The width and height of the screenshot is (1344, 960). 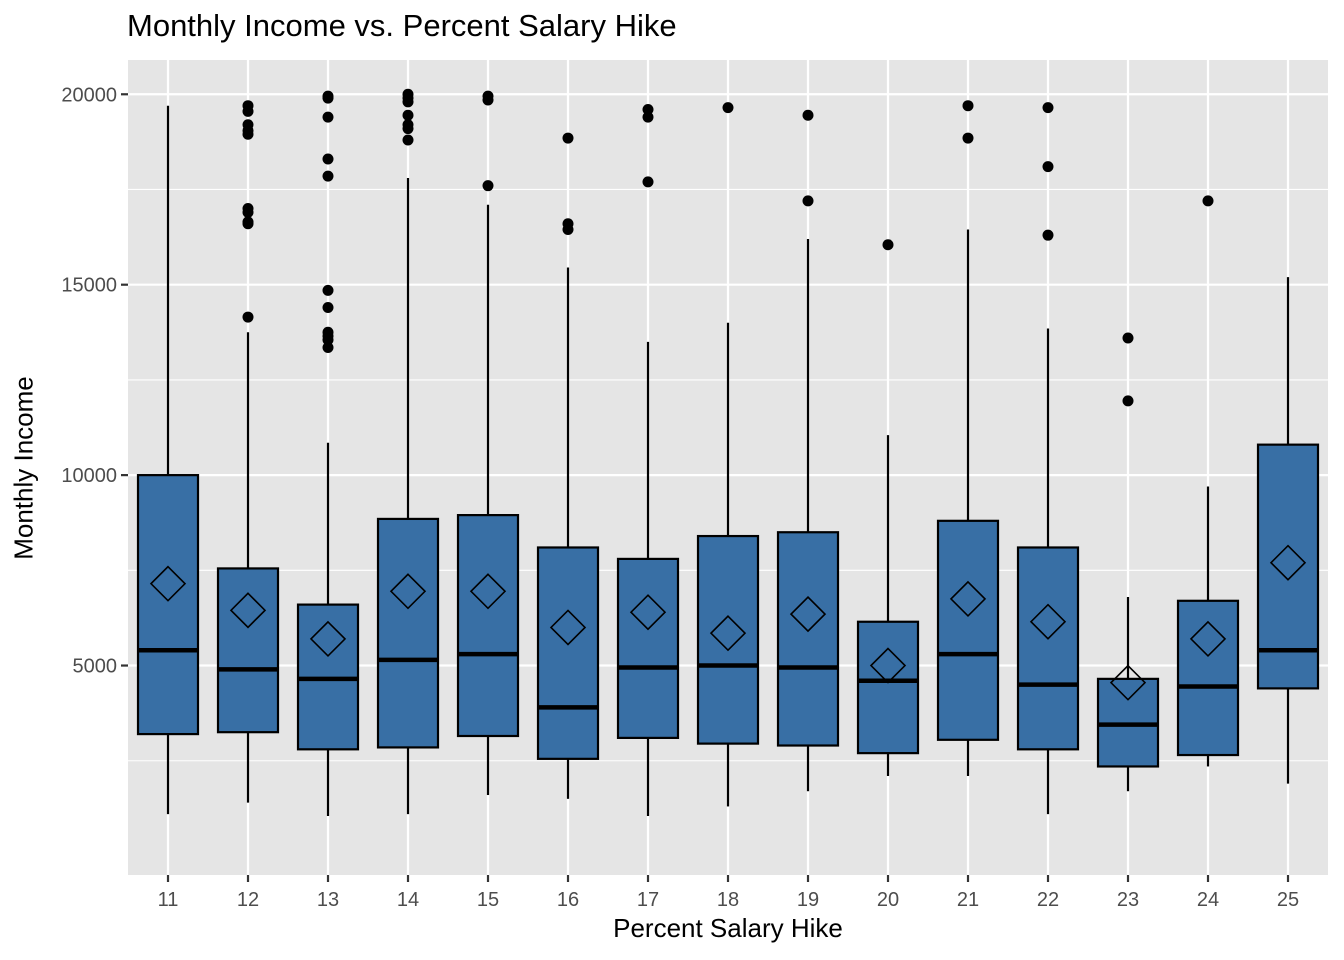 What do you see at coordinates (1288, 900) in the screenshot?
I see `x-tick-label: 25` at bounding box center [1288, 900].